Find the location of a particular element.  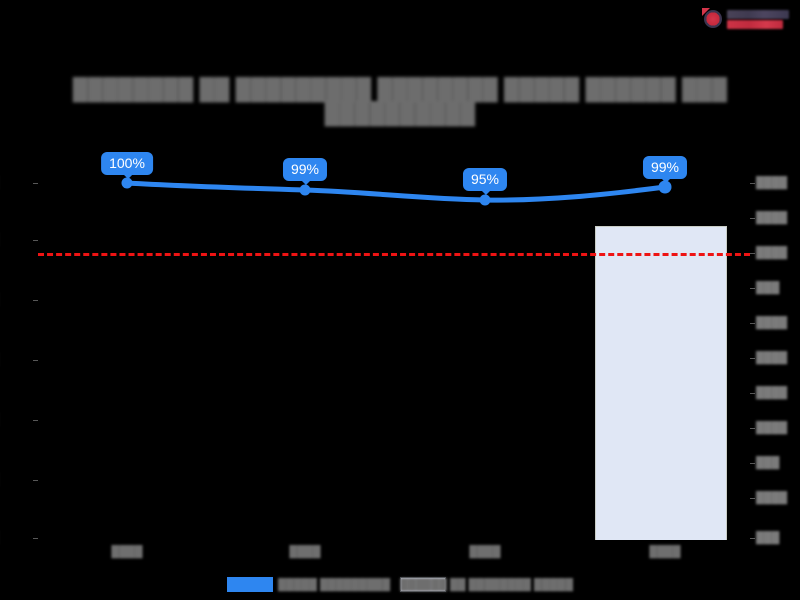

legend-label: █████ █████████ is located at coordinates (334, 584).